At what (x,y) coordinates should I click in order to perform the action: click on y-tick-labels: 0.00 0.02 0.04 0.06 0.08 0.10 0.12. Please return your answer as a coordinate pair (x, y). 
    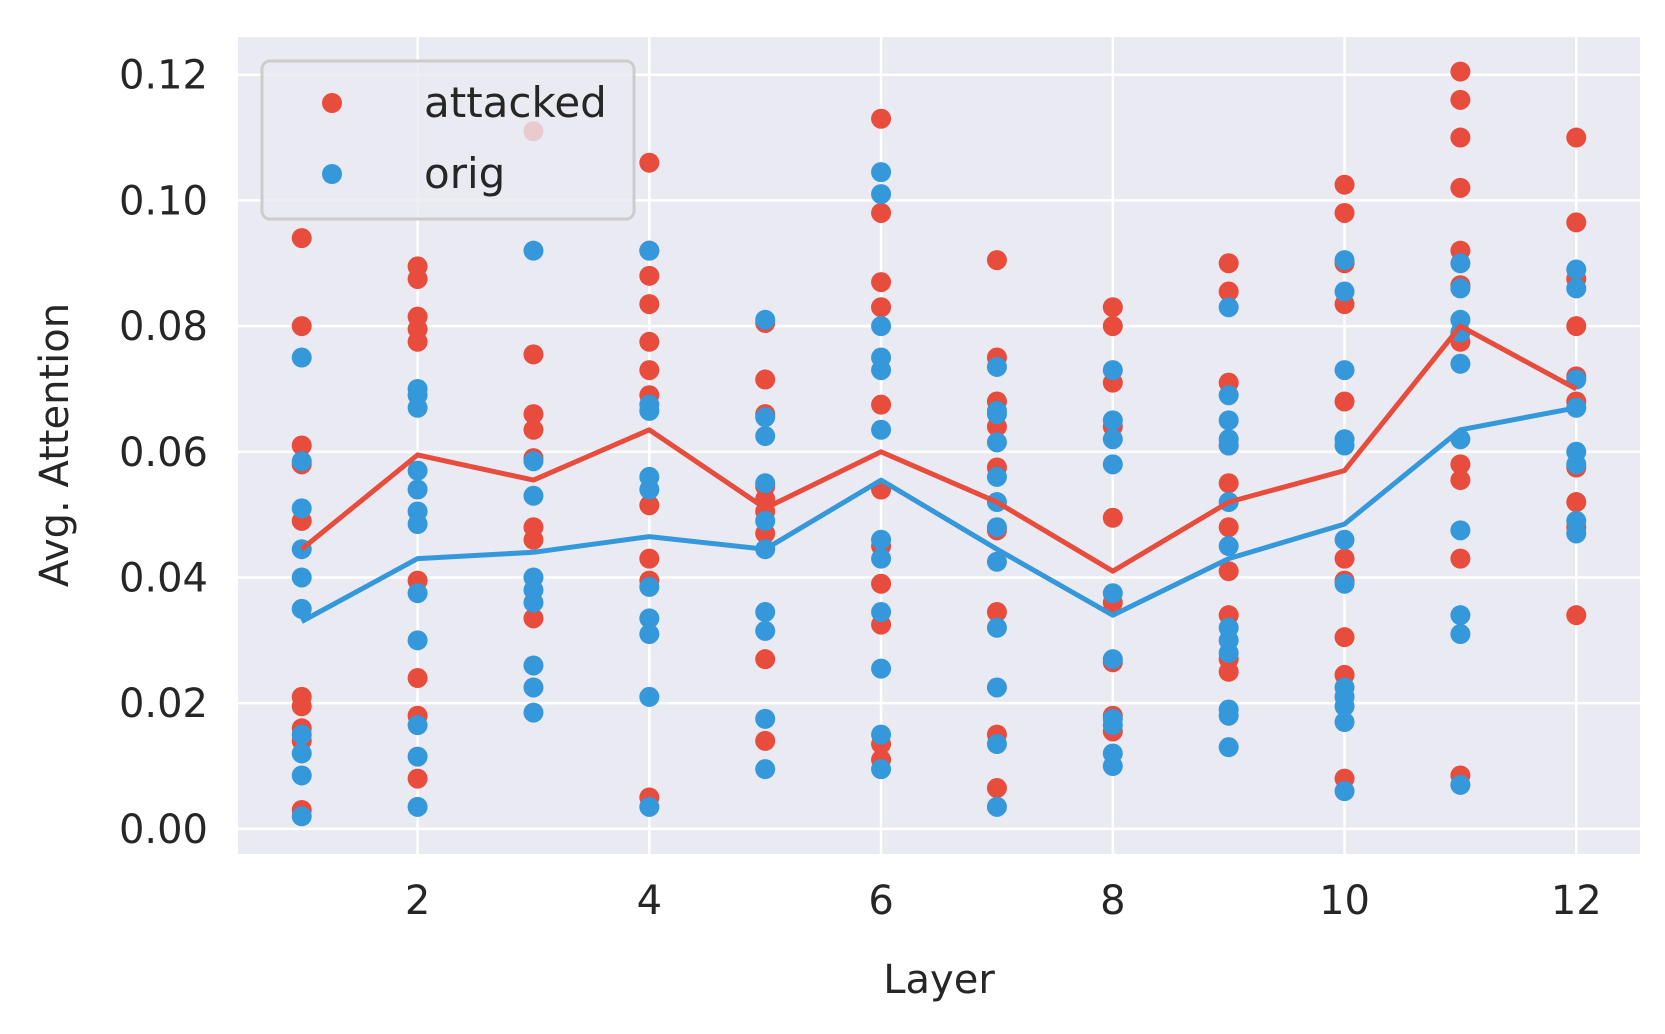
    Looking at the image, I should click on (163, 453).